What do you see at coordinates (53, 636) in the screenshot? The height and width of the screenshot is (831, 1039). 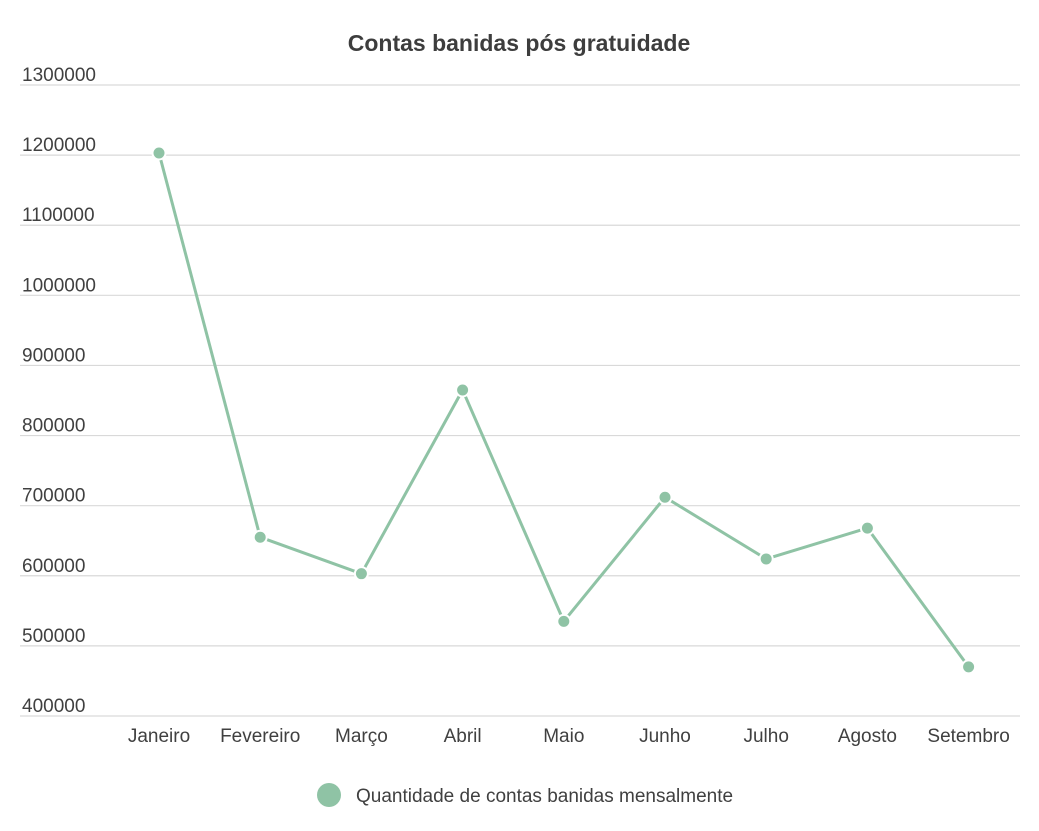 I see `y-tick-label: 500000` at bounding box center [53, 636].